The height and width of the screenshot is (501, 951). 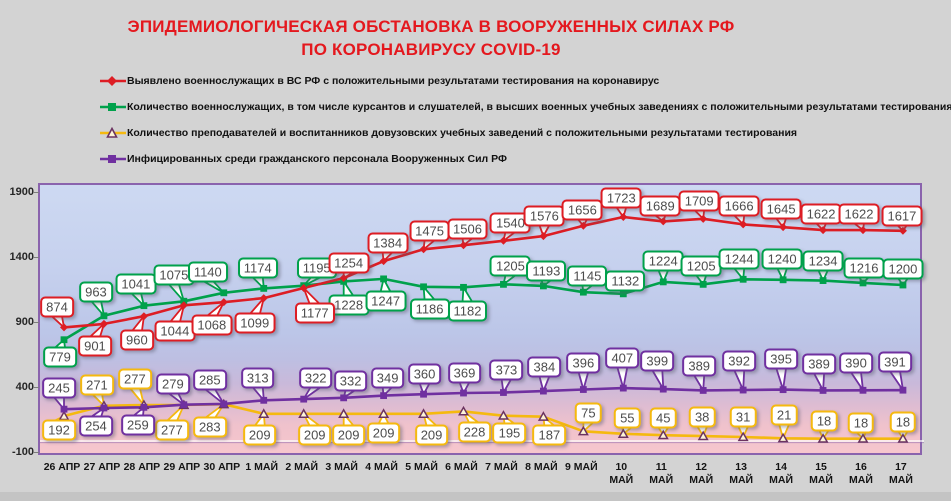 I want to click on data-label: 21, so click(x=784, y=415).